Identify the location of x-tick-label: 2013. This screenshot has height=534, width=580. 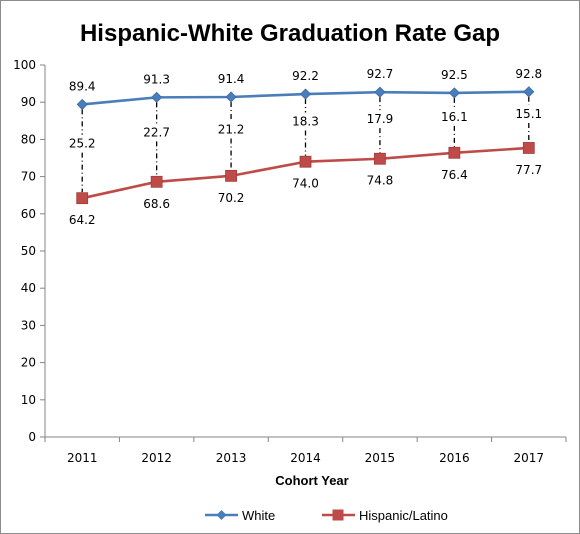
(231, 458).